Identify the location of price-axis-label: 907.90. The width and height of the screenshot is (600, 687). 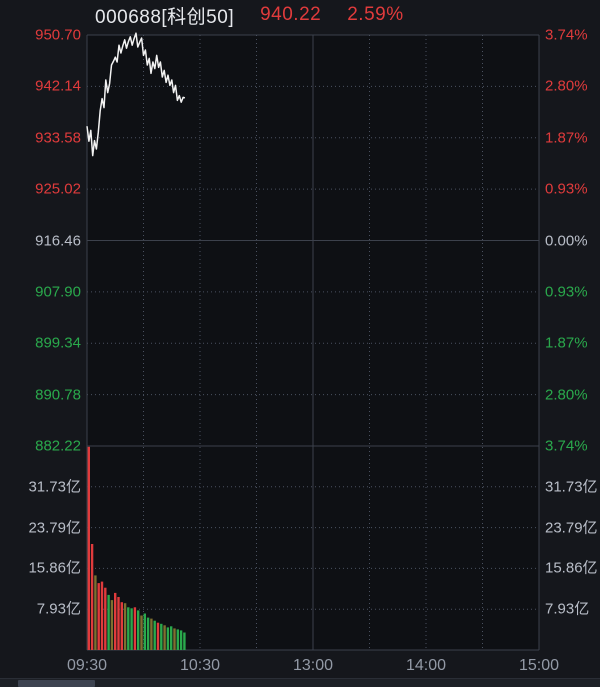
(58, 292).